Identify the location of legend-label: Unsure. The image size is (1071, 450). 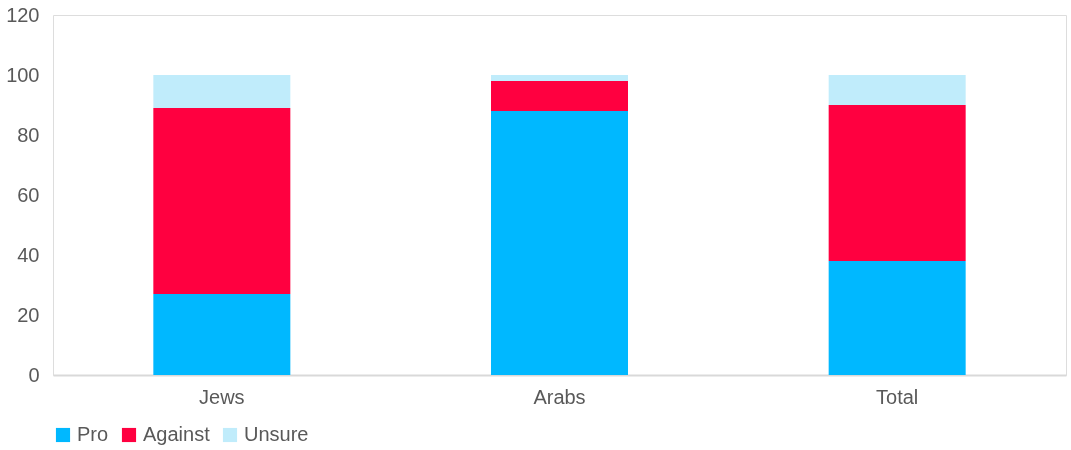
(276, 434).